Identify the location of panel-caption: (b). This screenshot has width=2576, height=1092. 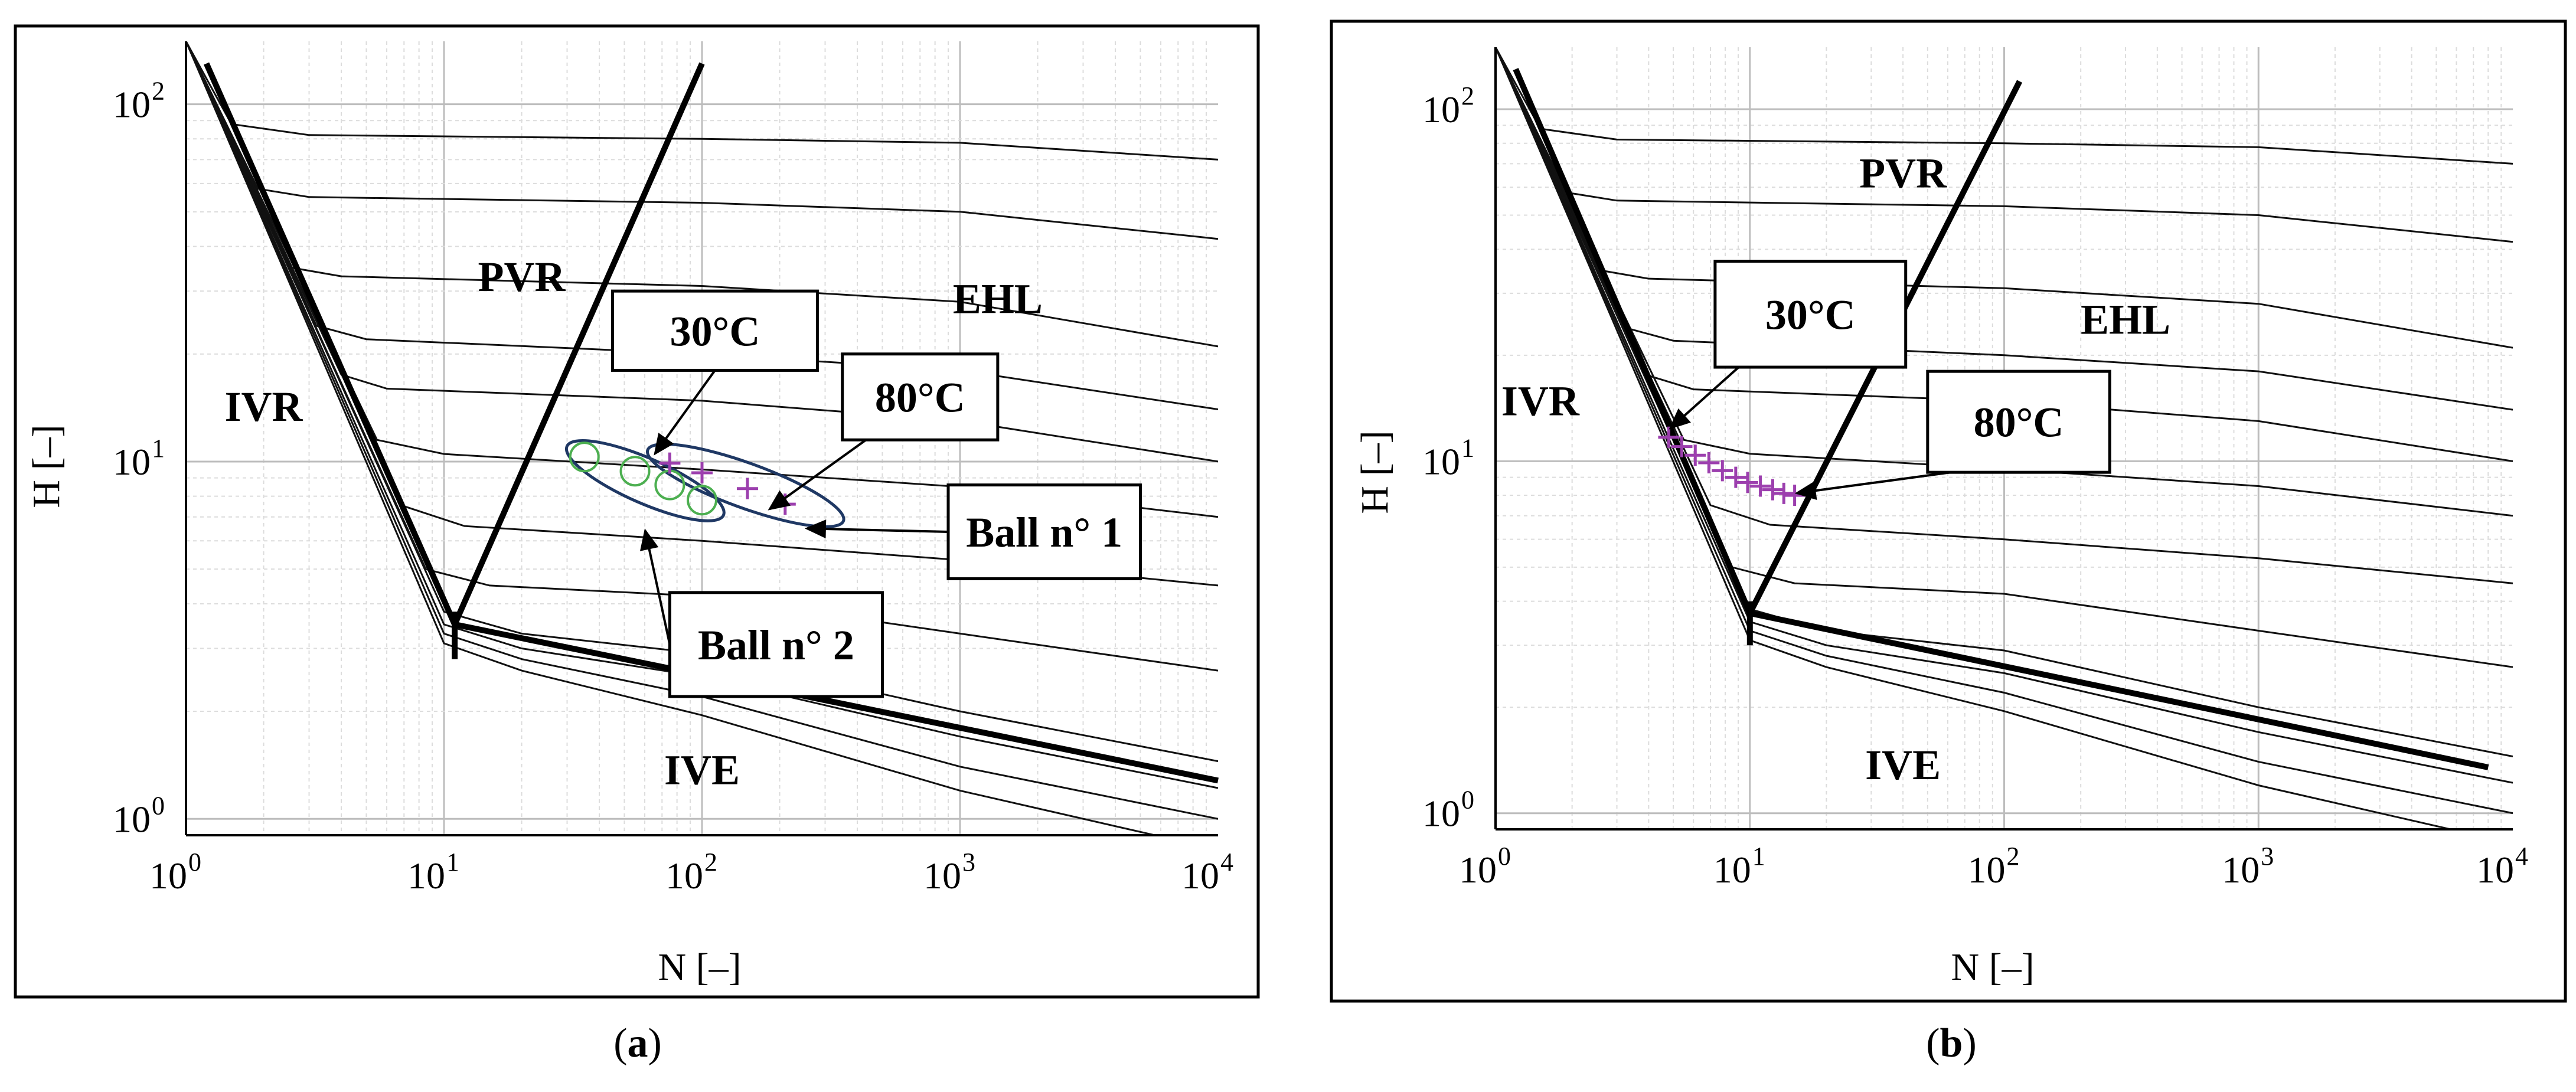
(1951, 1043).